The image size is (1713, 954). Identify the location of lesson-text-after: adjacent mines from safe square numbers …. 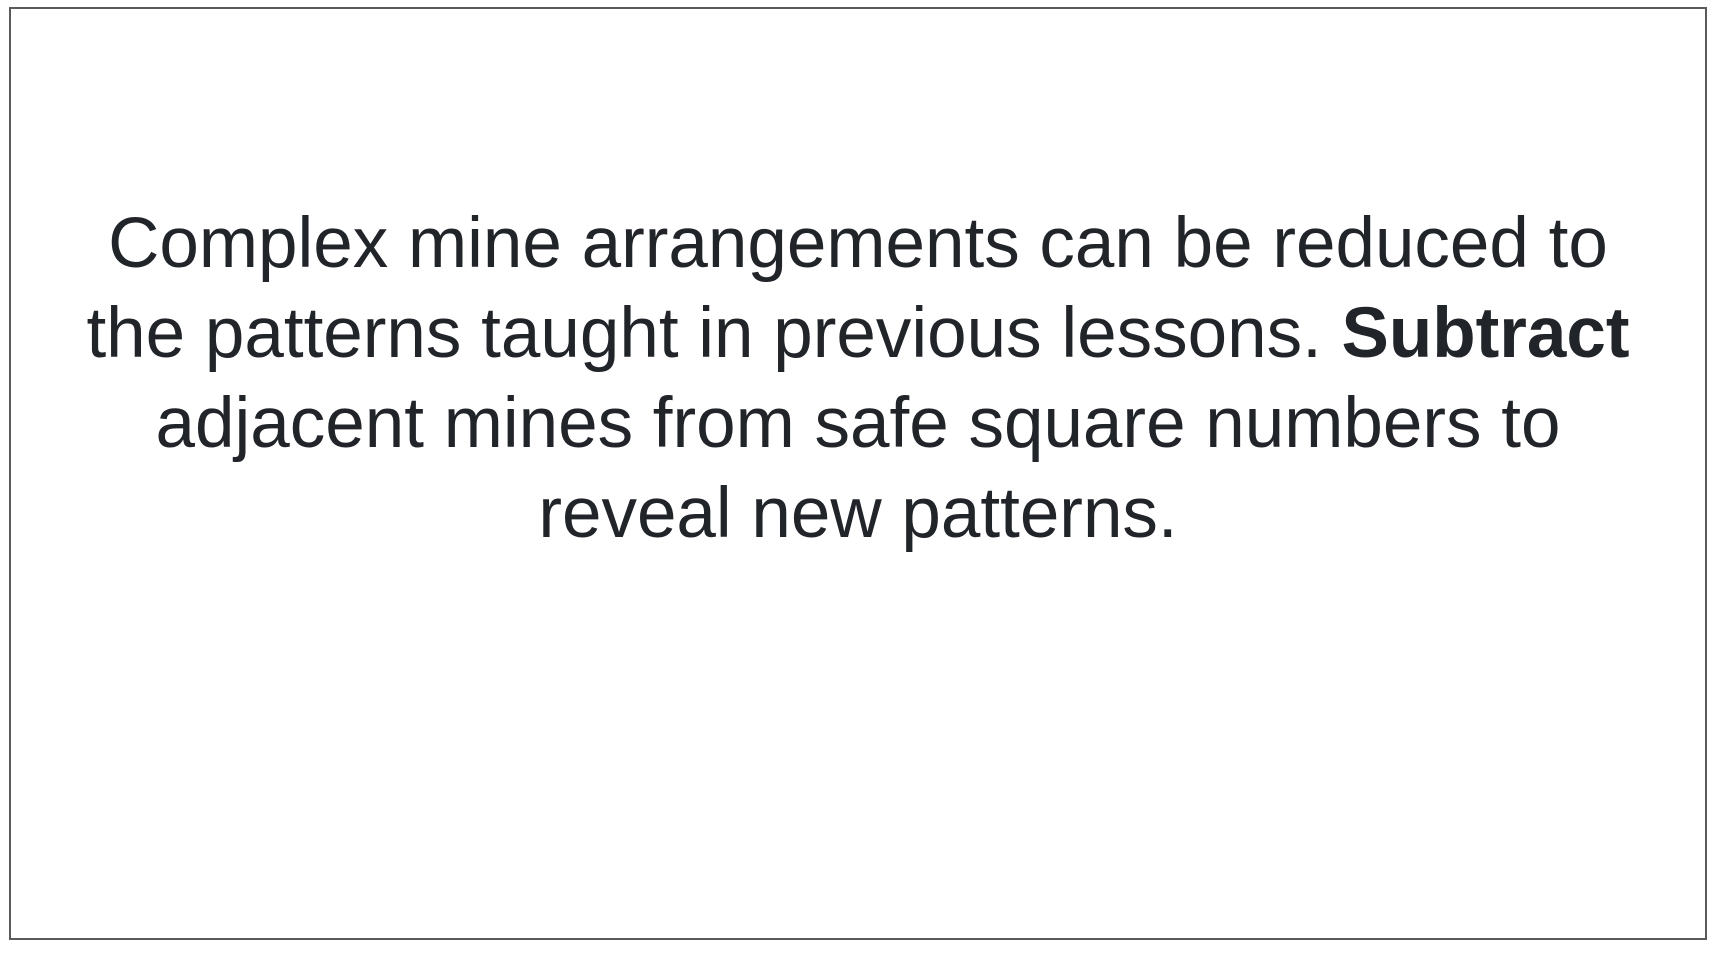
(858, 468).